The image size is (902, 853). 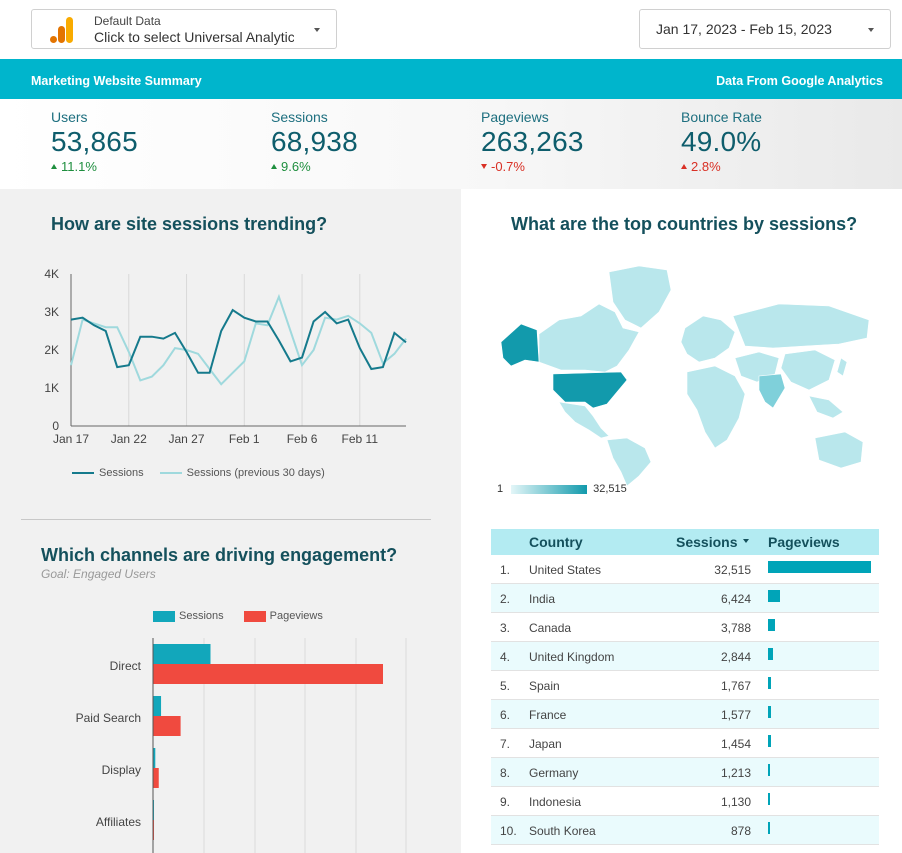 What do you see at coordinates (71, 438) in the screenshot?
I see `x-tick-label: Jan 17` at bounding box center [71, 438].